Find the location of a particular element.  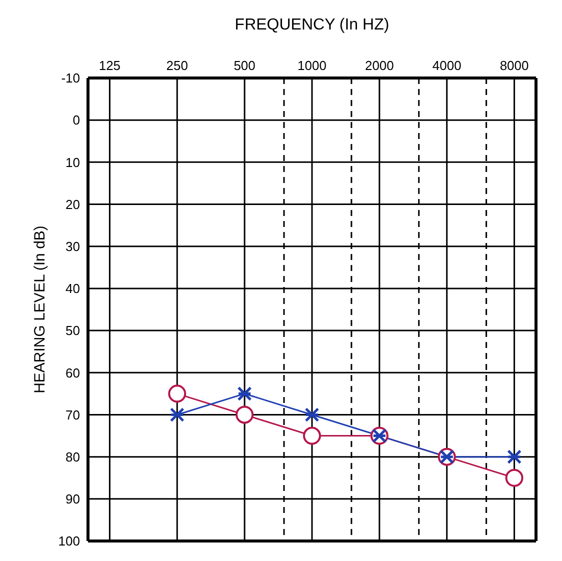

y-axis-title: HEARING LEVEL (In dB) is located at coordinates (40, 310).